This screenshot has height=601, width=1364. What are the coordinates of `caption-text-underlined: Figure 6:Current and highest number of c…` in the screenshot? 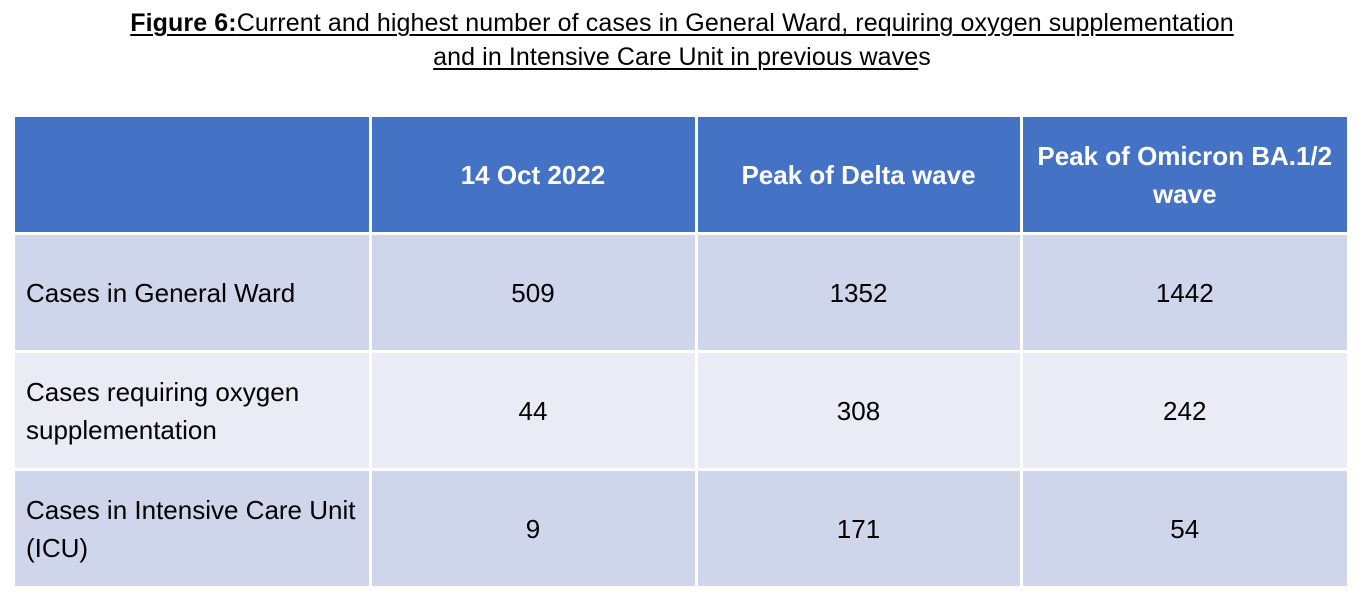 It's located at (681, 23).